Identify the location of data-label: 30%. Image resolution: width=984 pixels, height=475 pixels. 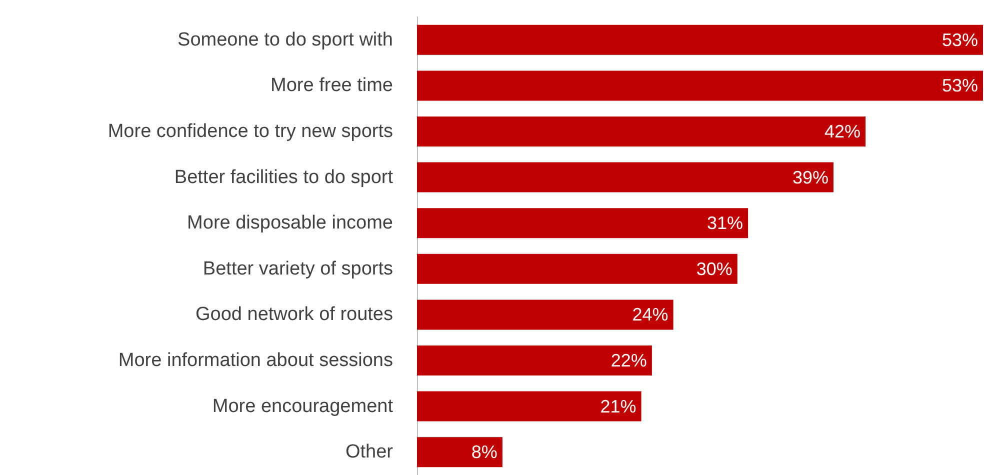
(714, 268).